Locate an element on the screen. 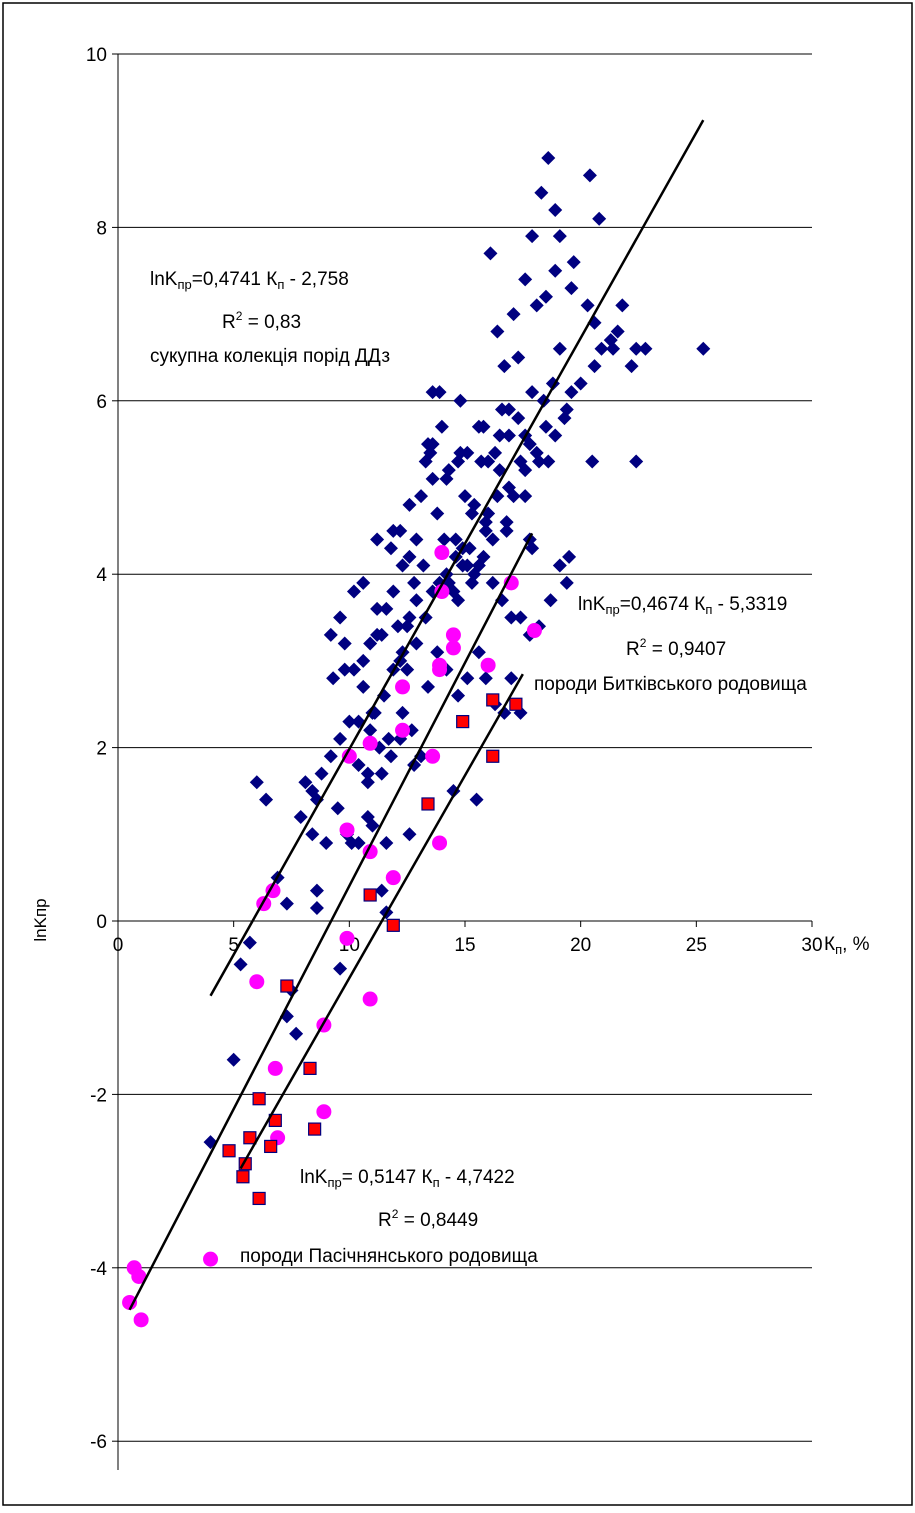  caption-pasichna: породи Пасічнянського родовища is located at coordinates (389, 1256).